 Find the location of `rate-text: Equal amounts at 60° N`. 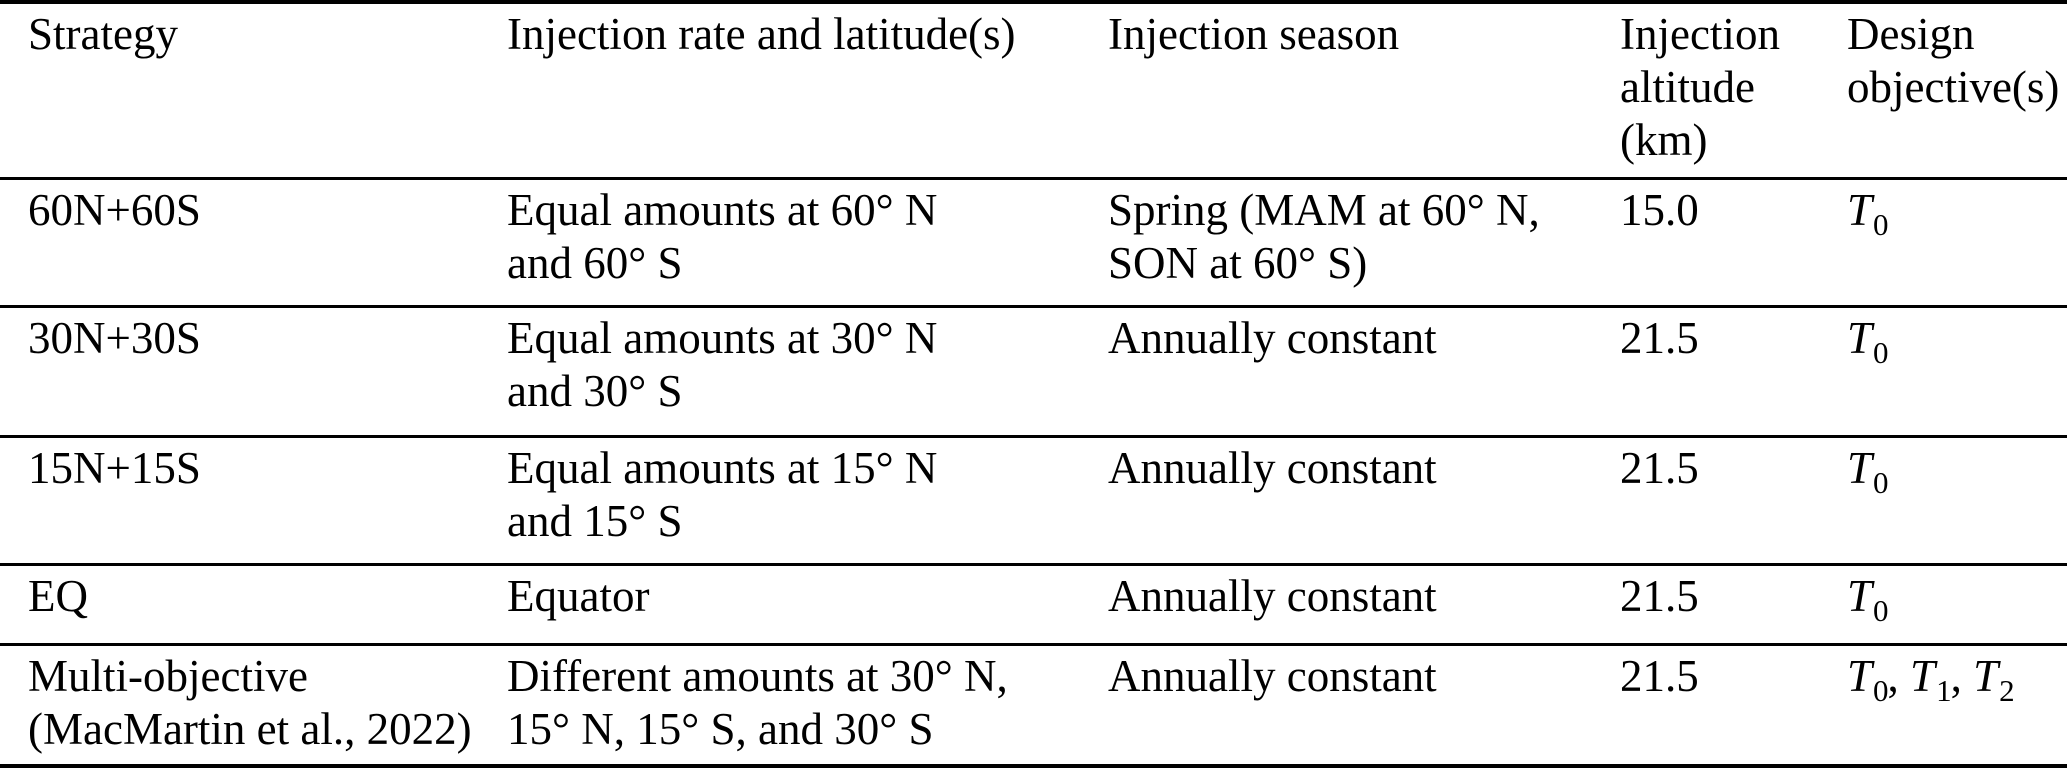

rate-text: Equal amounts at 60° N is located at coordinates (722, 210).